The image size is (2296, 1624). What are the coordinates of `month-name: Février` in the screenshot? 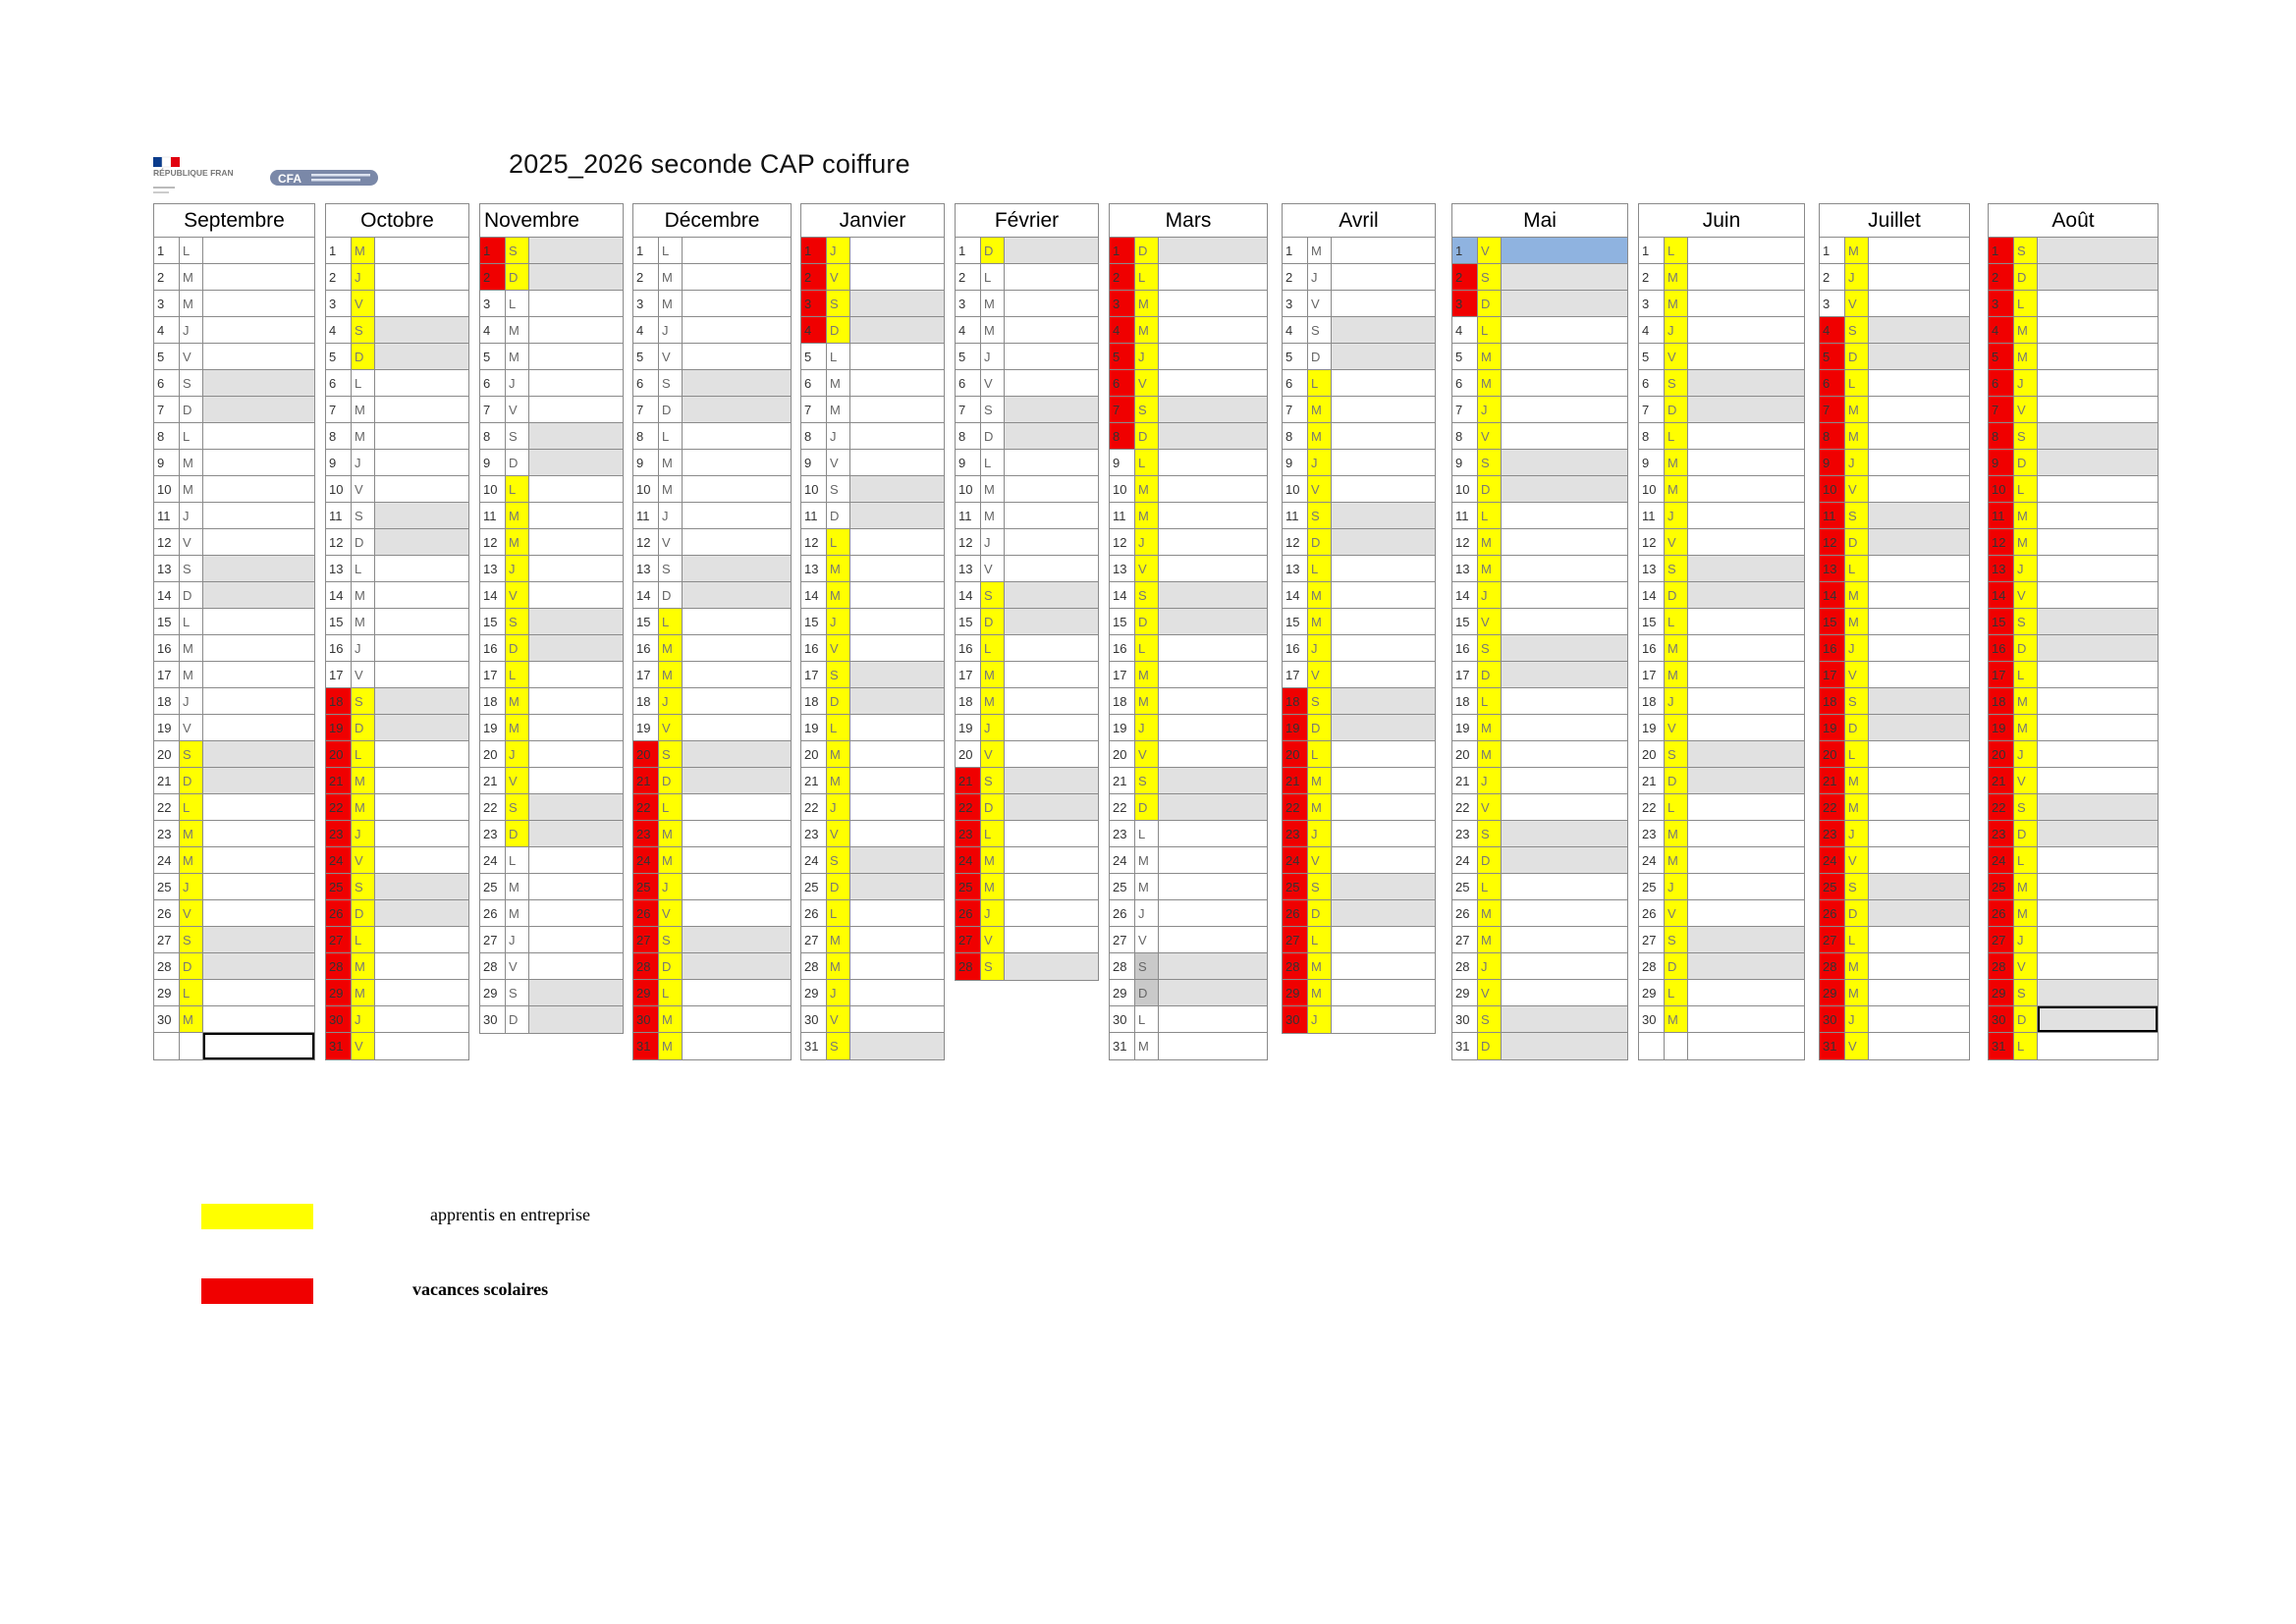 It's located at (1027, 221).